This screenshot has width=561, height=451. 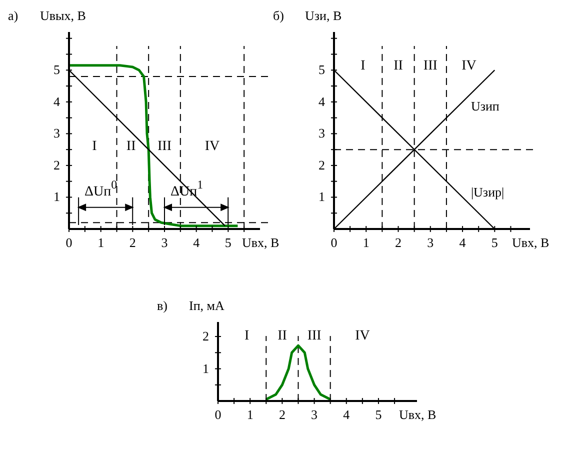 What do you see at coordinates (323, 15) in the screenshot?
I see `y-axis-title: Uзи, В` at bounding box center [323, 15].